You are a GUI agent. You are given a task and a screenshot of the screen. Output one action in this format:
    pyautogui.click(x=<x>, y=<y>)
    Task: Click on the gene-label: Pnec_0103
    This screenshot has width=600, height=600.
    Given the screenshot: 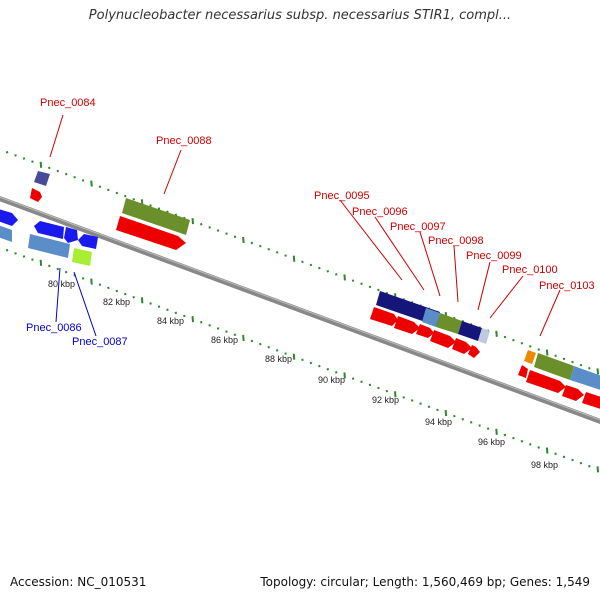 What is the action you would take?
    pyautogui.click(x=567, y=286)
    